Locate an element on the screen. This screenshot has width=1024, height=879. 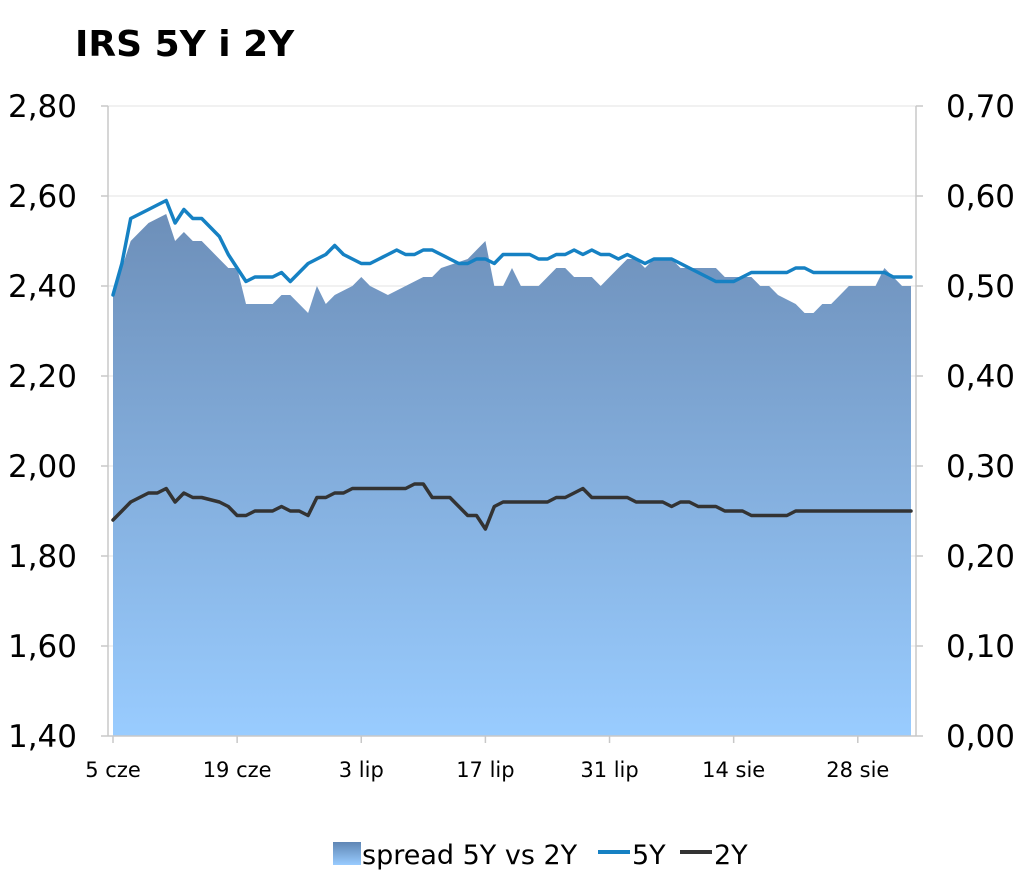
y-right-tick-label: 0,00 is located at coordinates (980, 737).